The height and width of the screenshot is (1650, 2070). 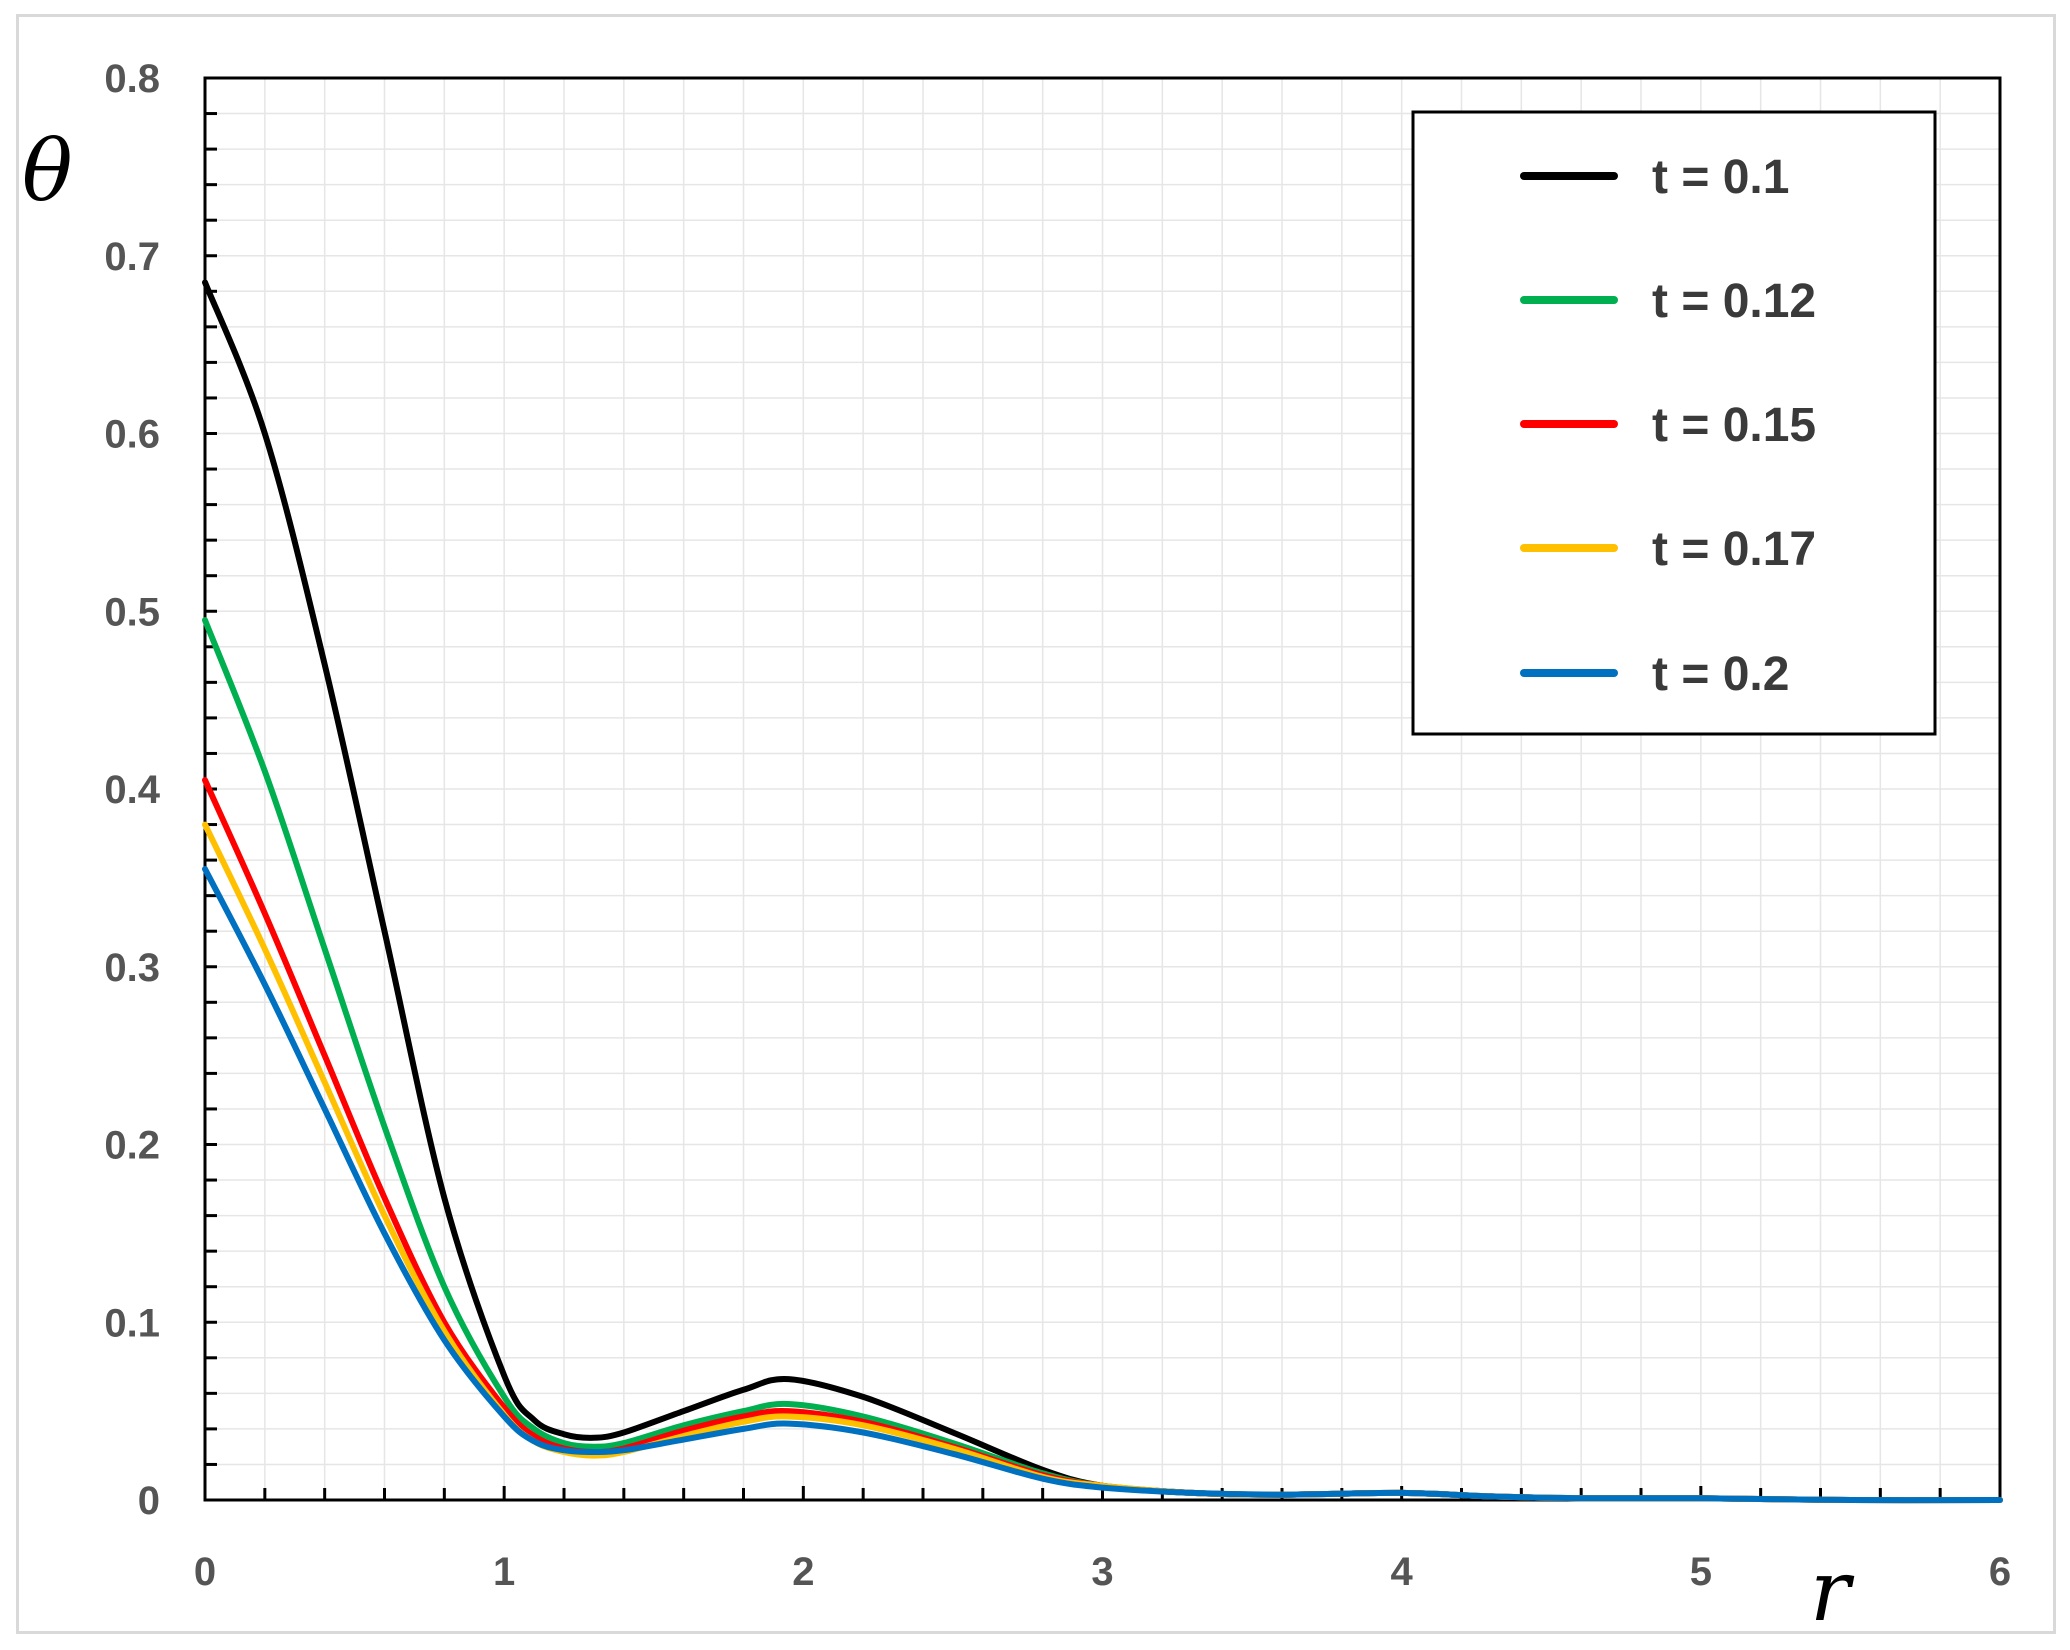 I want to click on x-tick-label: 0, so click(x=205, y=1572).